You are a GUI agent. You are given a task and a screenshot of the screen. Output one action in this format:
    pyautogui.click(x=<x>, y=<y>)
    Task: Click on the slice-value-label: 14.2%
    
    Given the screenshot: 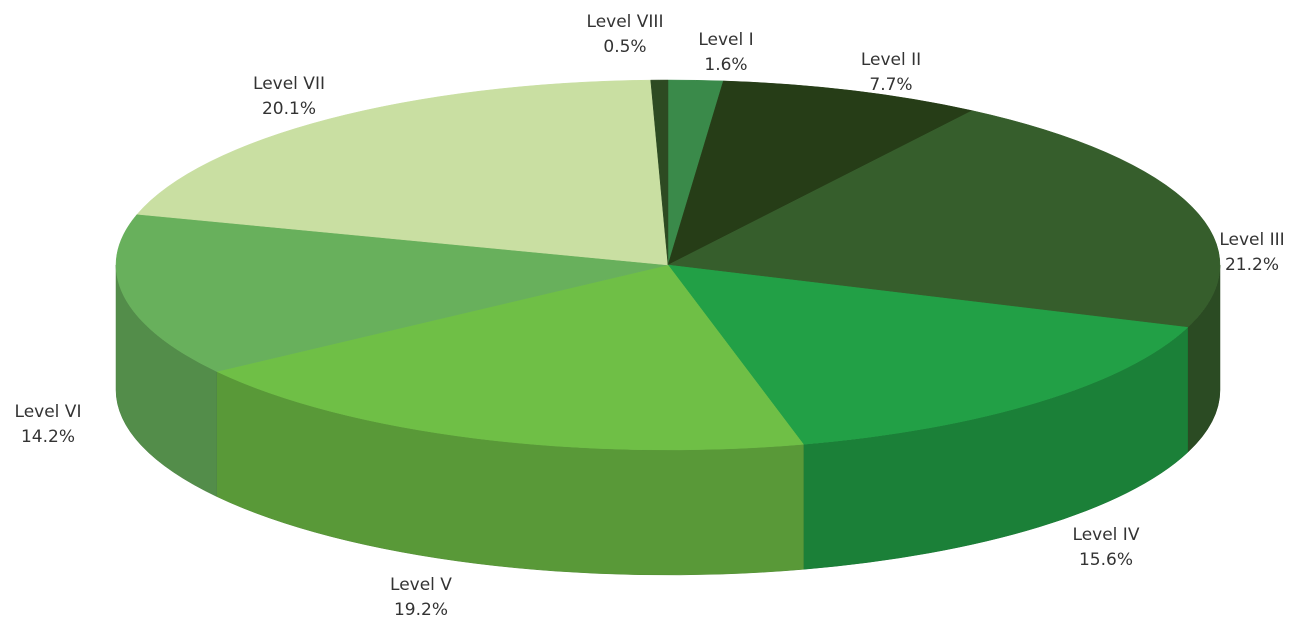 What is the action you would take?
    pyautogui.click(x=48, y=437)
    